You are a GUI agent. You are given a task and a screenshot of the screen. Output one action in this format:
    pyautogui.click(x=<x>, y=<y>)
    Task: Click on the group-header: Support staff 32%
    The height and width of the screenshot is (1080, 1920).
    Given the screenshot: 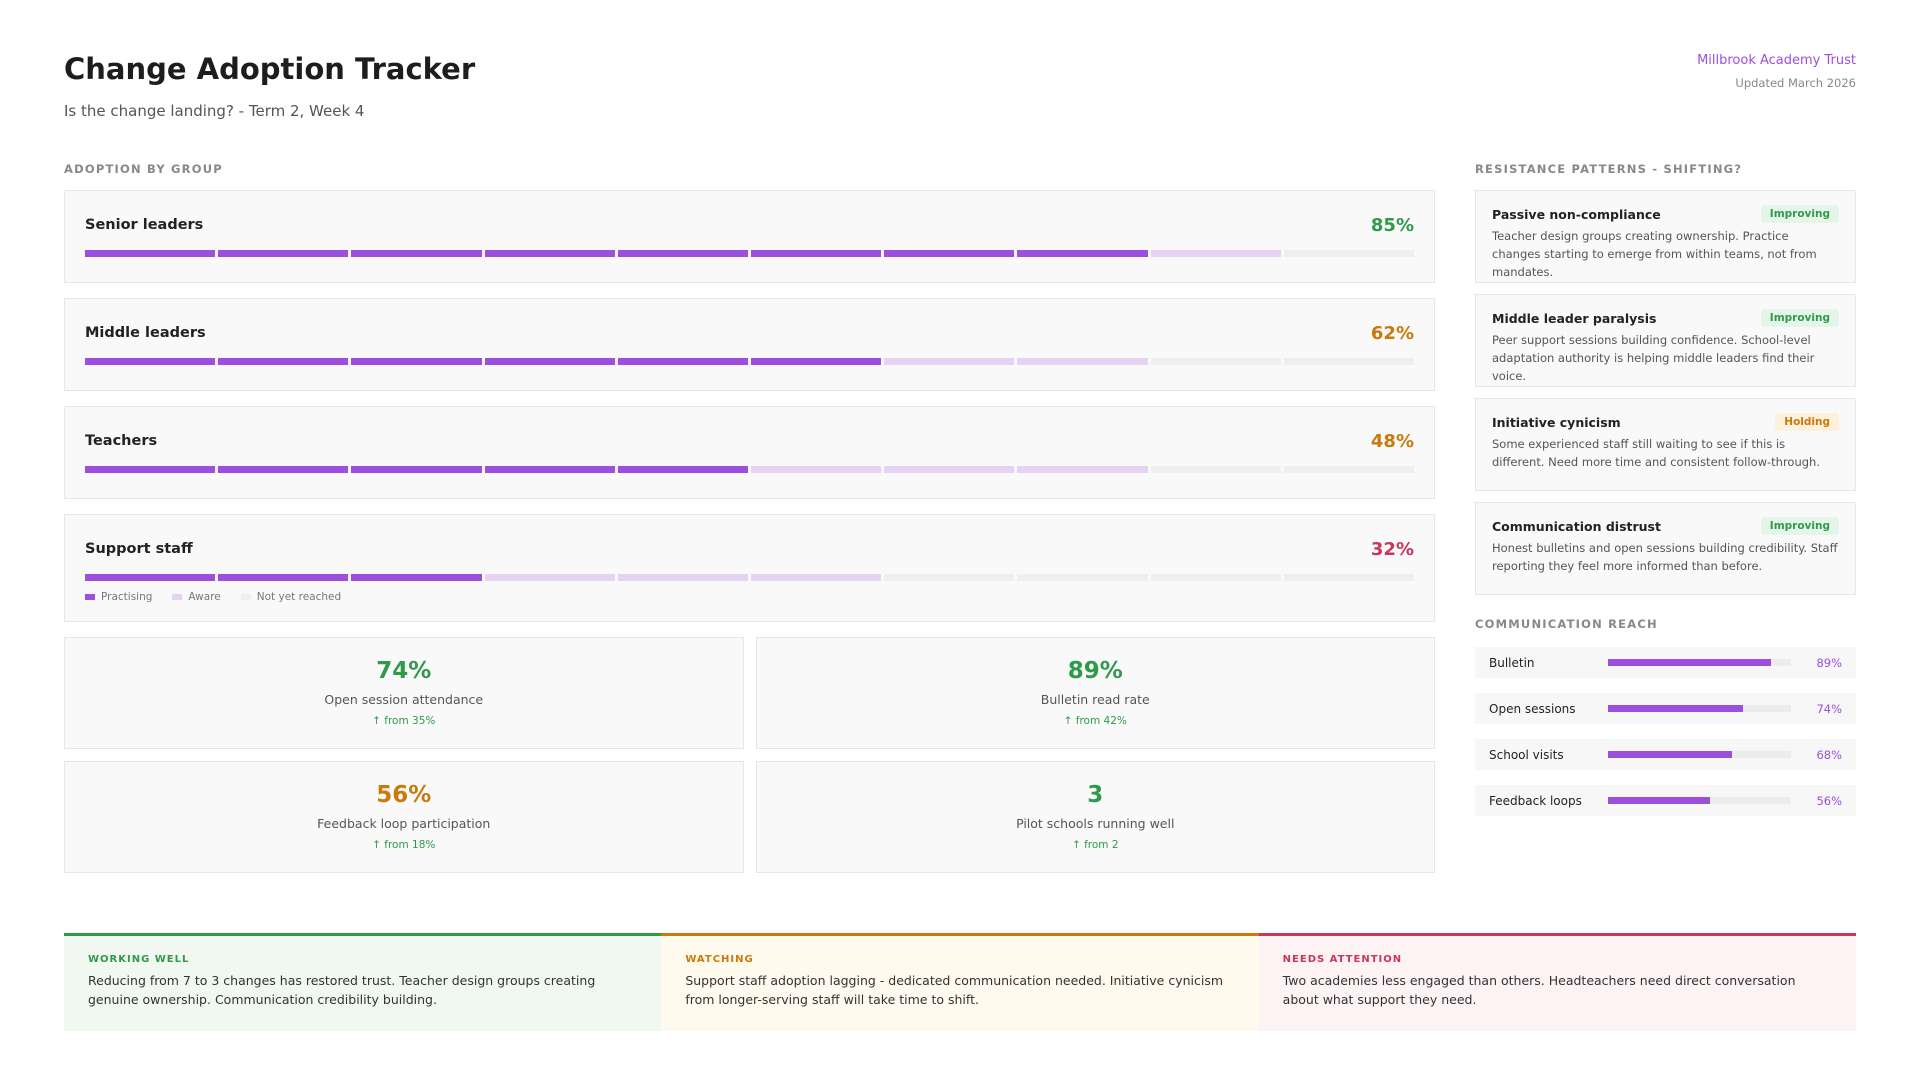 What is the action you would take?
    pyautogui.click(x=749, y=549)
    